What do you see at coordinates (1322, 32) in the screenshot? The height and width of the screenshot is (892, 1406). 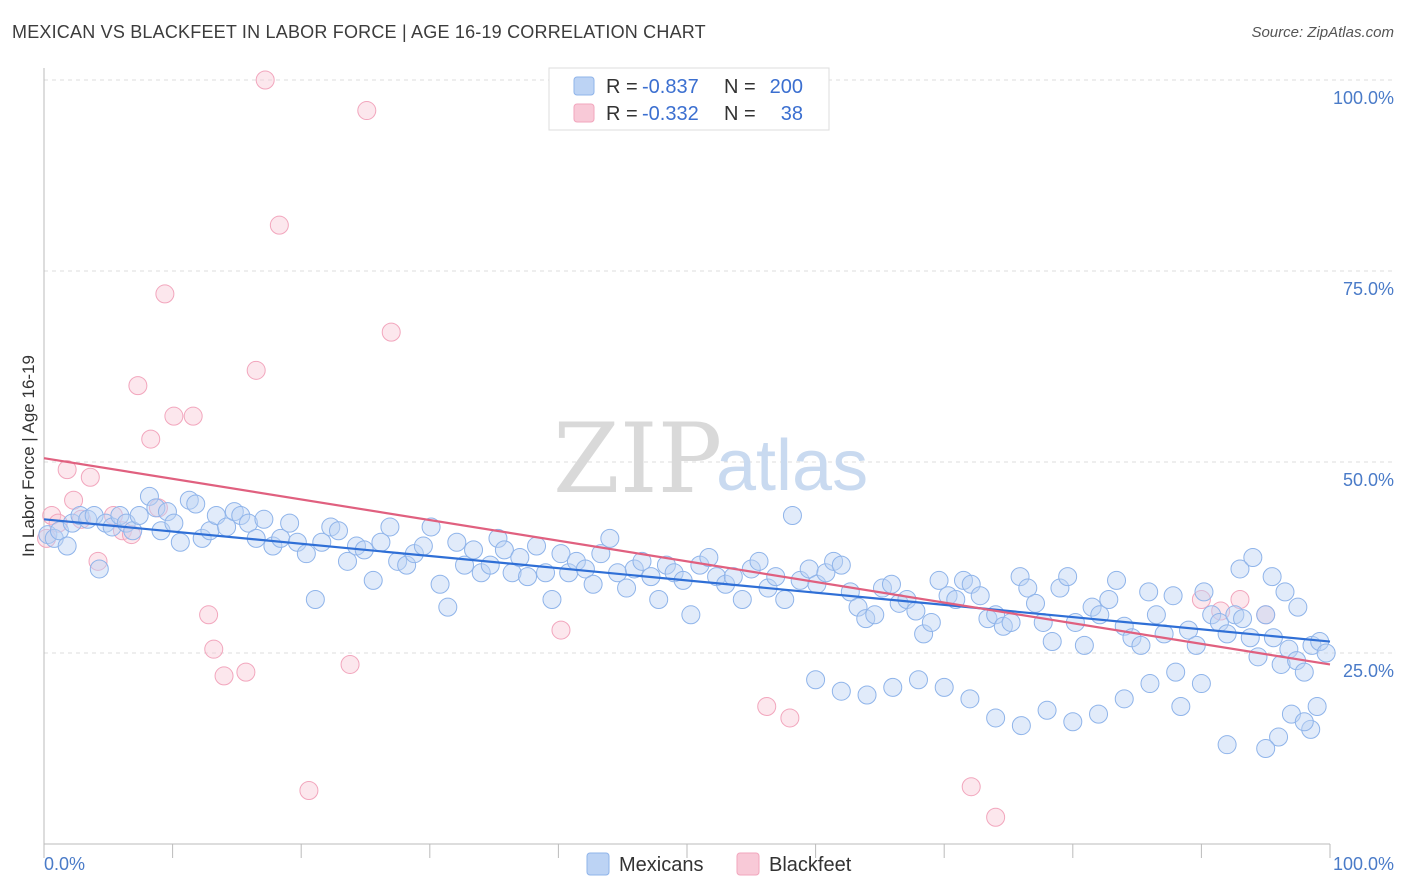 I see `source-credit: Source: ZipAtlas.com` at bounding box center [1322, 32].